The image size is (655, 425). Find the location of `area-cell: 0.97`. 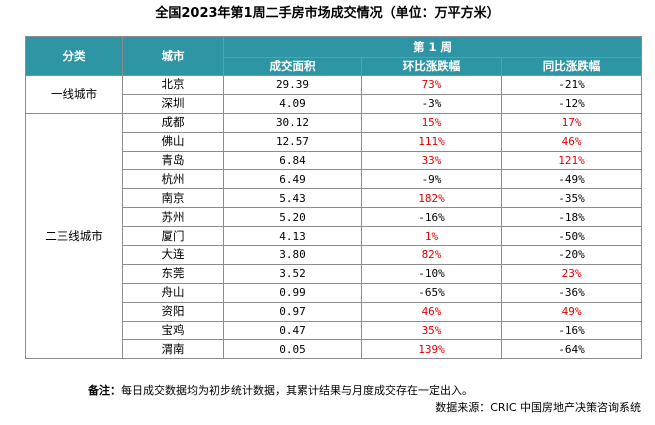

area-cell: 0.97 is located at coordinates (292, 311).